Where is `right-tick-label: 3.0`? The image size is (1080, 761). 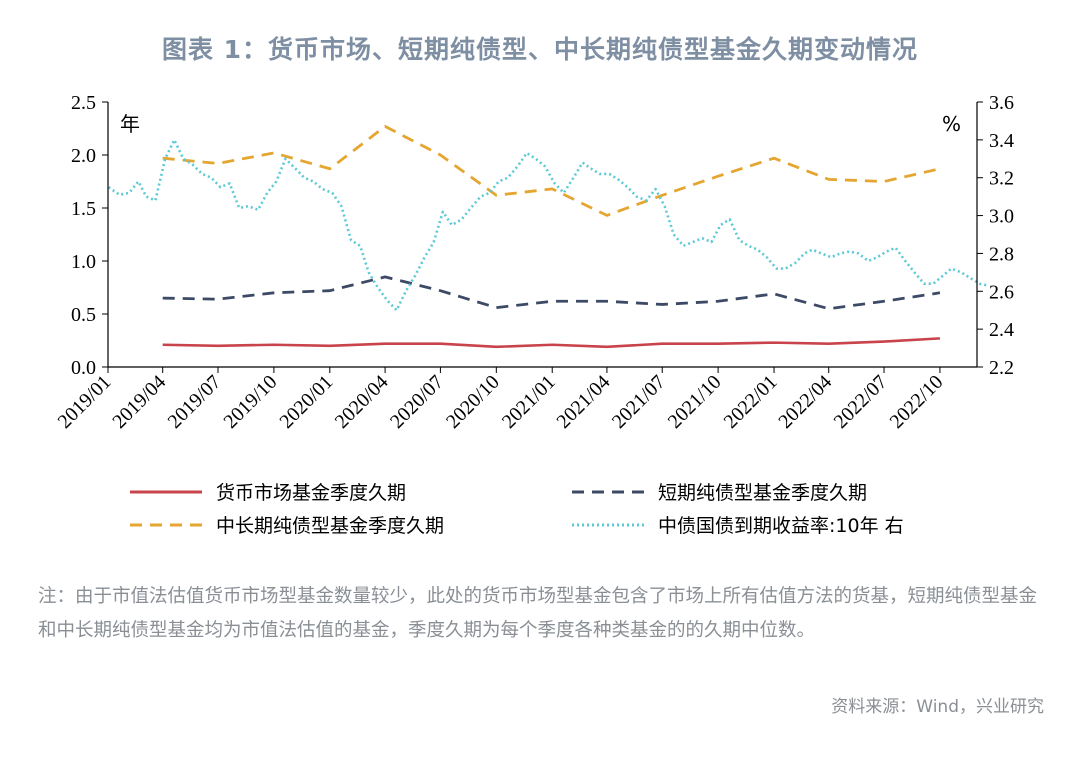
right-tick-label: 3.0 is located at coordinates (1001, 217).